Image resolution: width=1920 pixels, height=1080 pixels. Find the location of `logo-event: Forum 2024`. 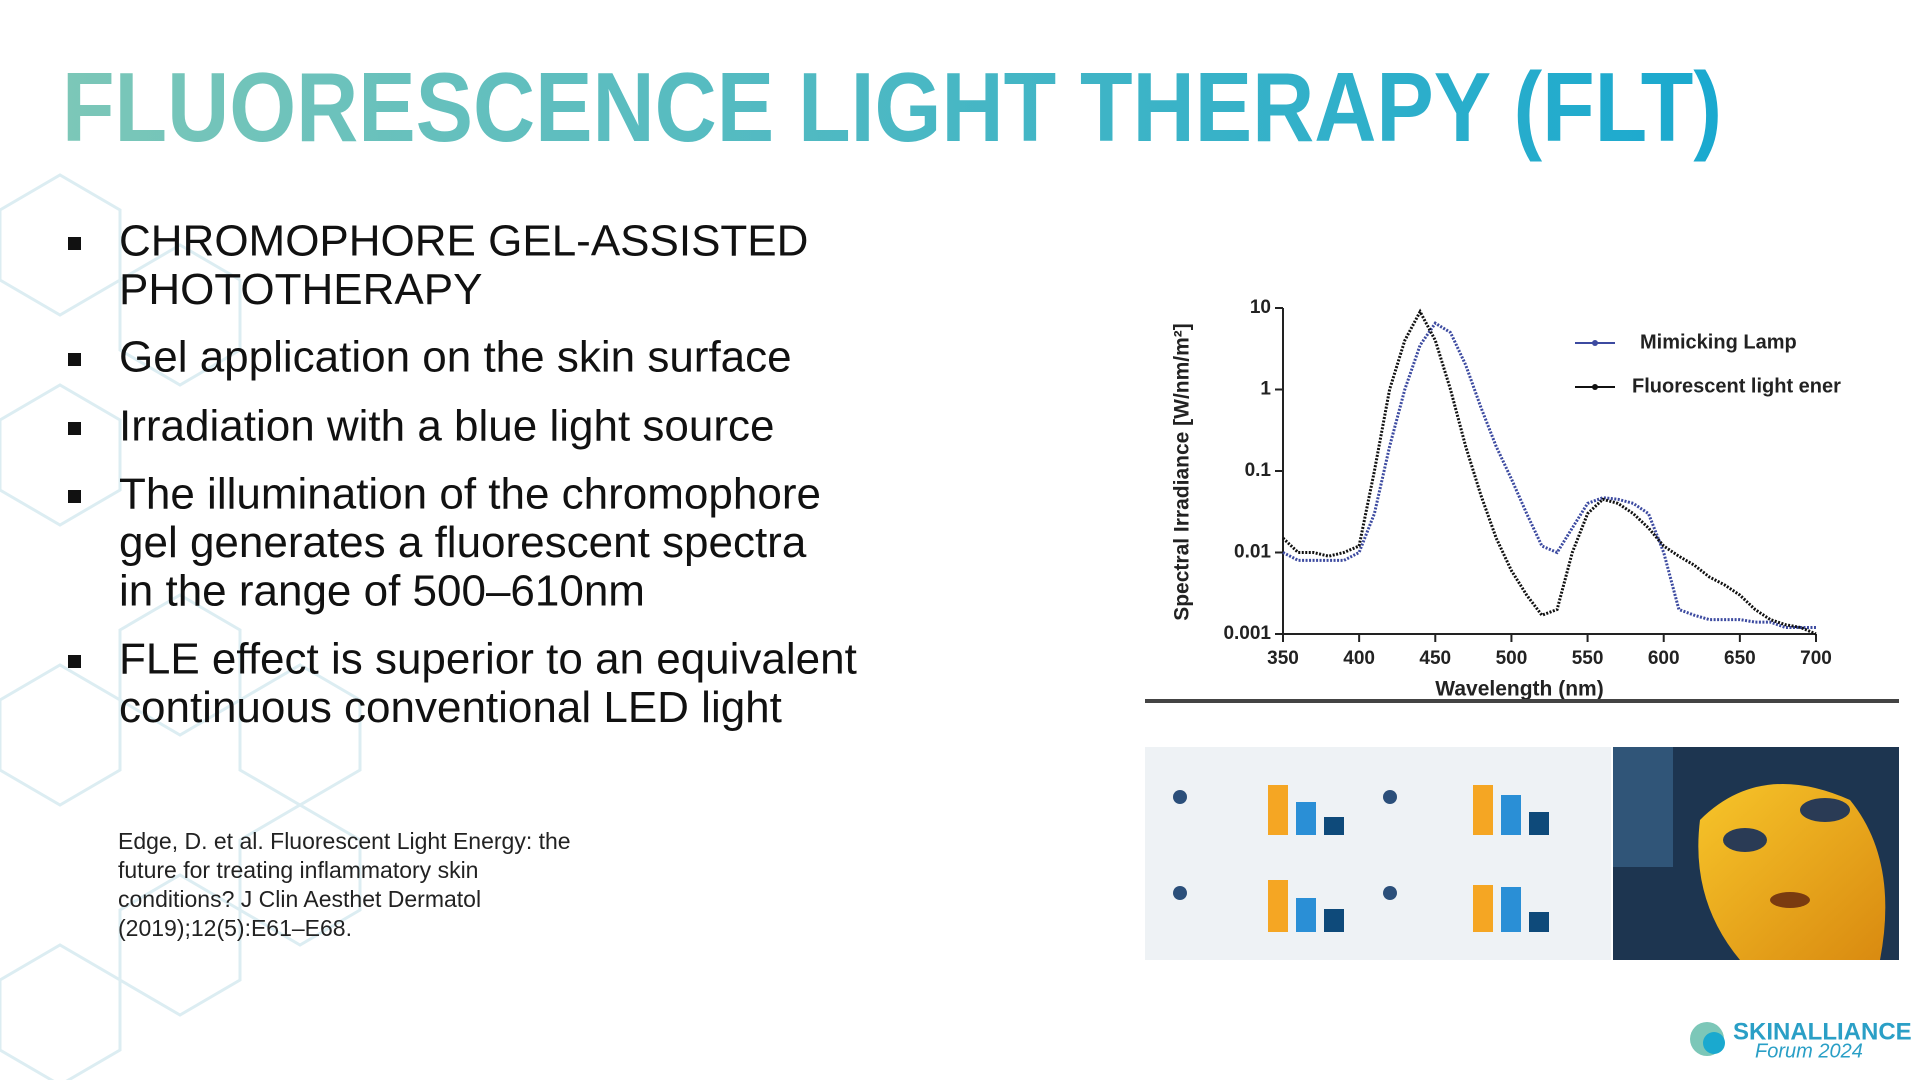

logo-event: Forum 2024 is located at coordinates (1809, 1051).